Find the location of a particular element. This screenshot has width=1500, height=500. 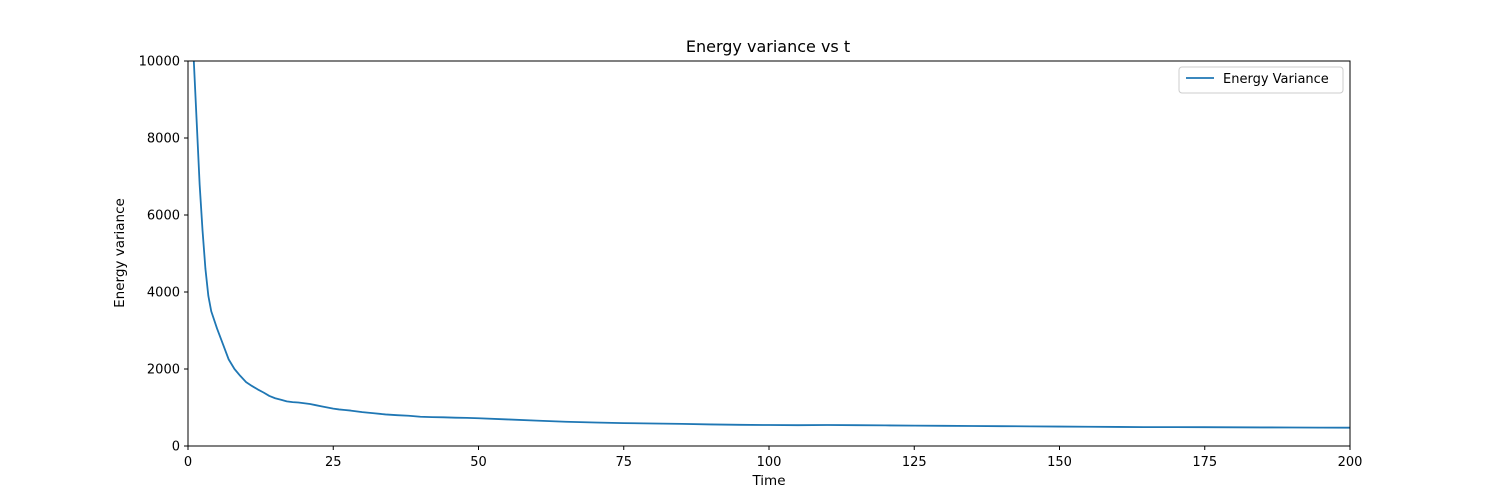

x-tick-label: 0 is located at coordinates (188, 462).